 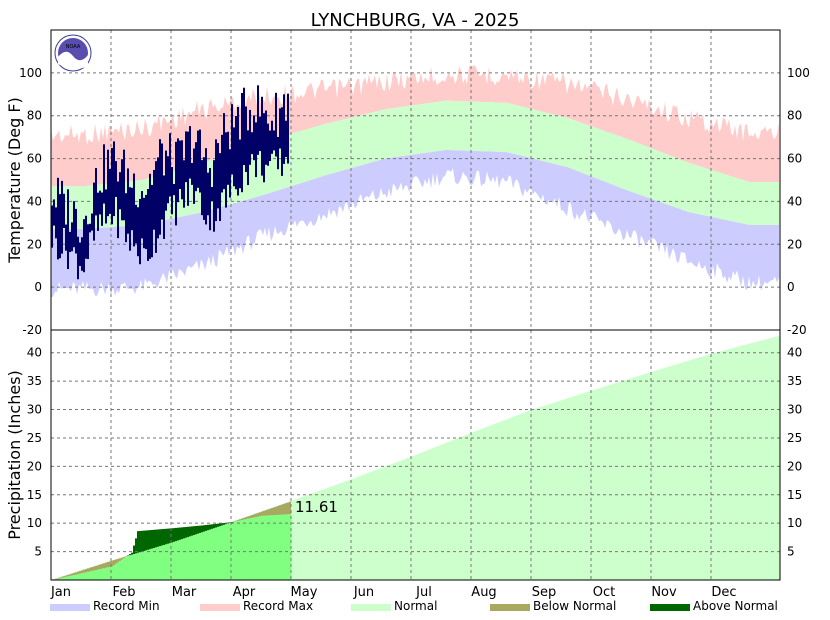 What do you see at coordinates (244, 592) in the screenshot?
I see `month-label: Apr` at bounding box center [244, 592].